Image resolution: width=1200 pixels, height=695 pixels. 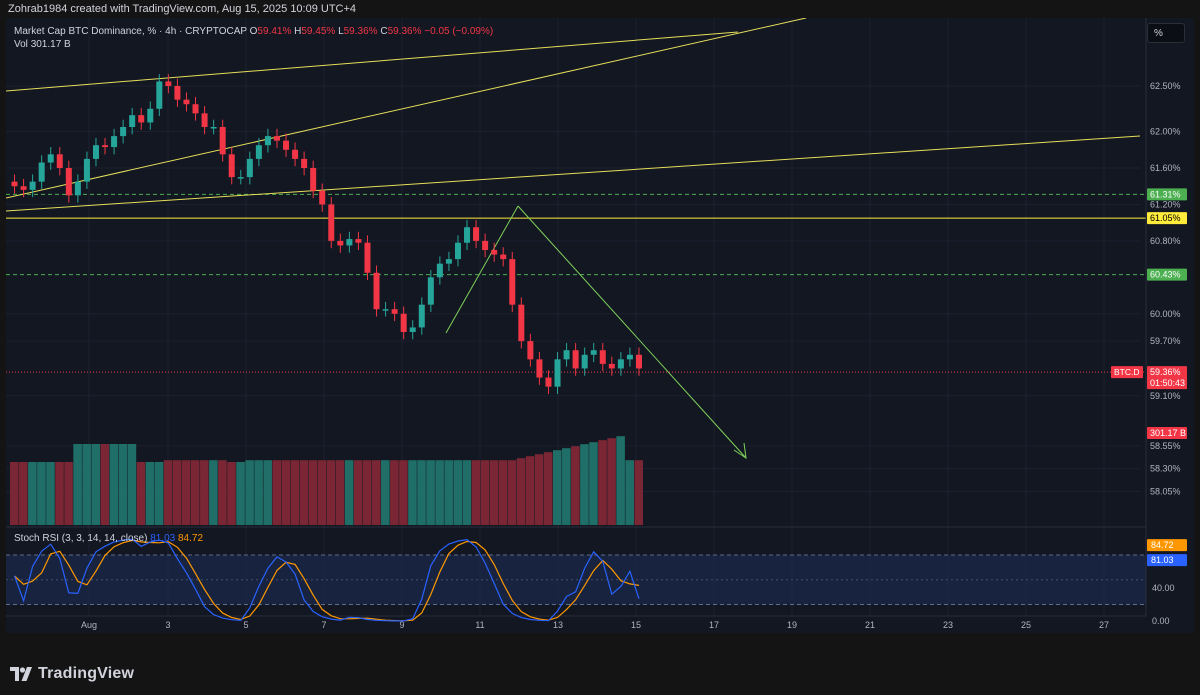 What do you see at coordinates (1166, 33) in the screenshot?
I see `percent-scale-button: %` at bounding box center [1166, 33].